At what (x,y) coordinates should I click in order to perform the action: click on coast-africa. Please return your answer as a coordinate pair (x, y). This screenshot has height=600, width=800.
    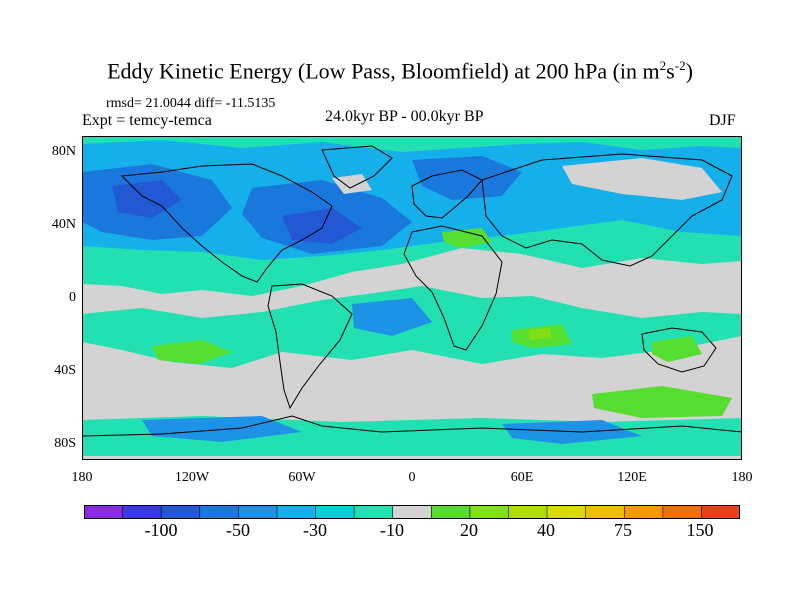
    Looking at the image, I should click on (453, 288).